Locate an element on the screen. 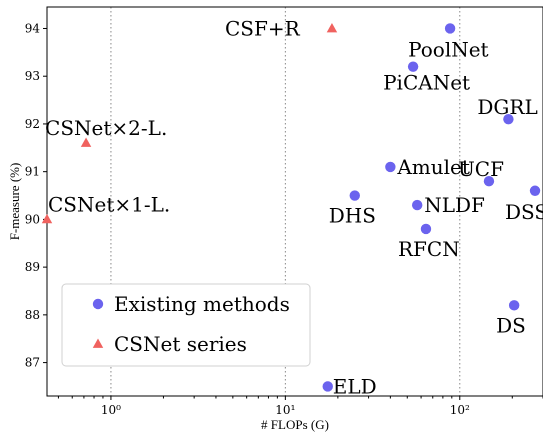 Image resolution: width=543 pixels, height=435 pixels. data-point-dhs is located at coordinates (354, 195).